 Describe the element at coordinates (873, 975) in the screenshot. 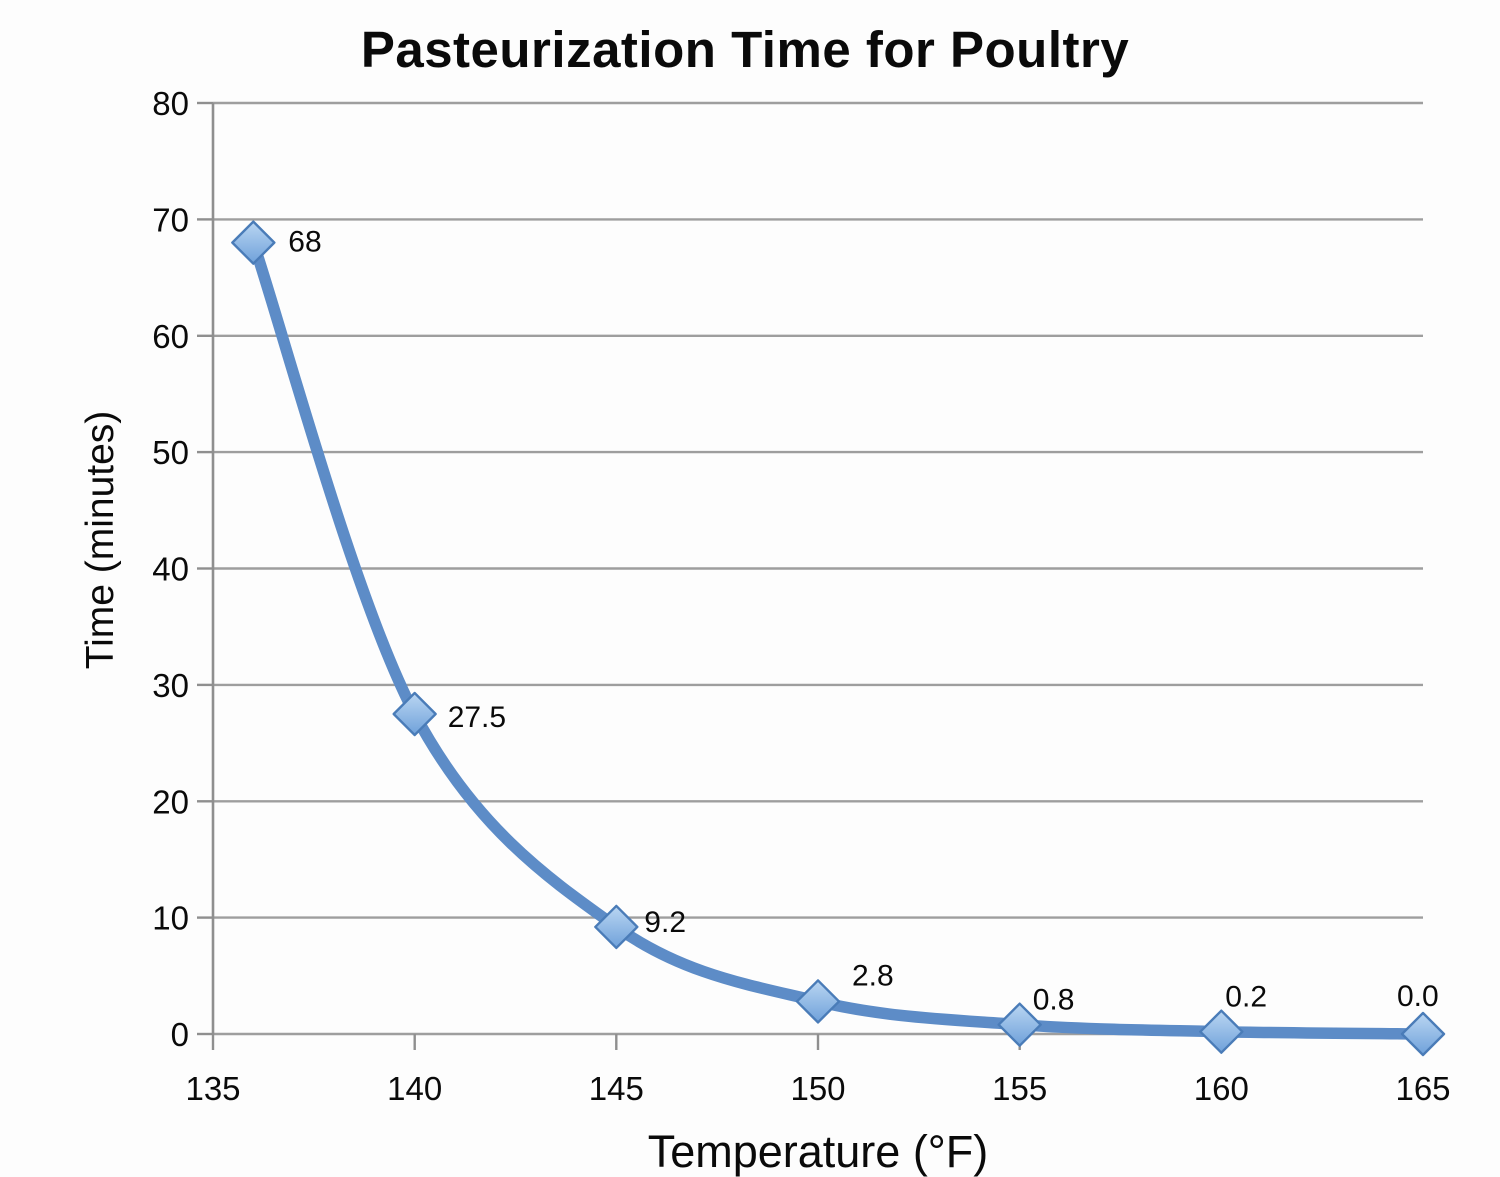

I see `data-point-label: 2.8` at that location.